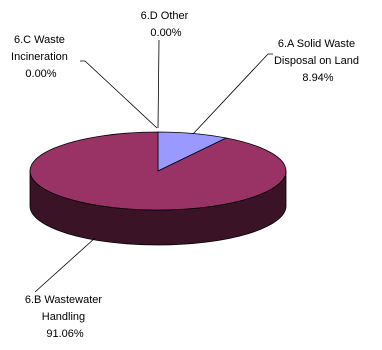 Image resolution: width=382 pixels, height=350 pixels. What do you see at coordinates (119, 94) in the screenshot?
I see `leader-6c` at bounding box center [119, 94].